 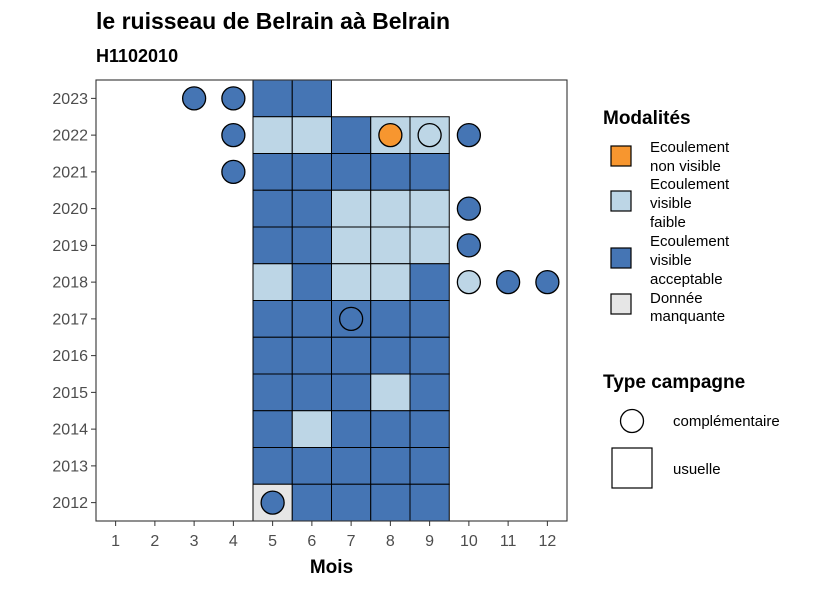 What do you see at coordinates (671, 203) in the screenshot?
I see `legend-label-visible_faible-line-2: visible` at bounding box center [671, 203].